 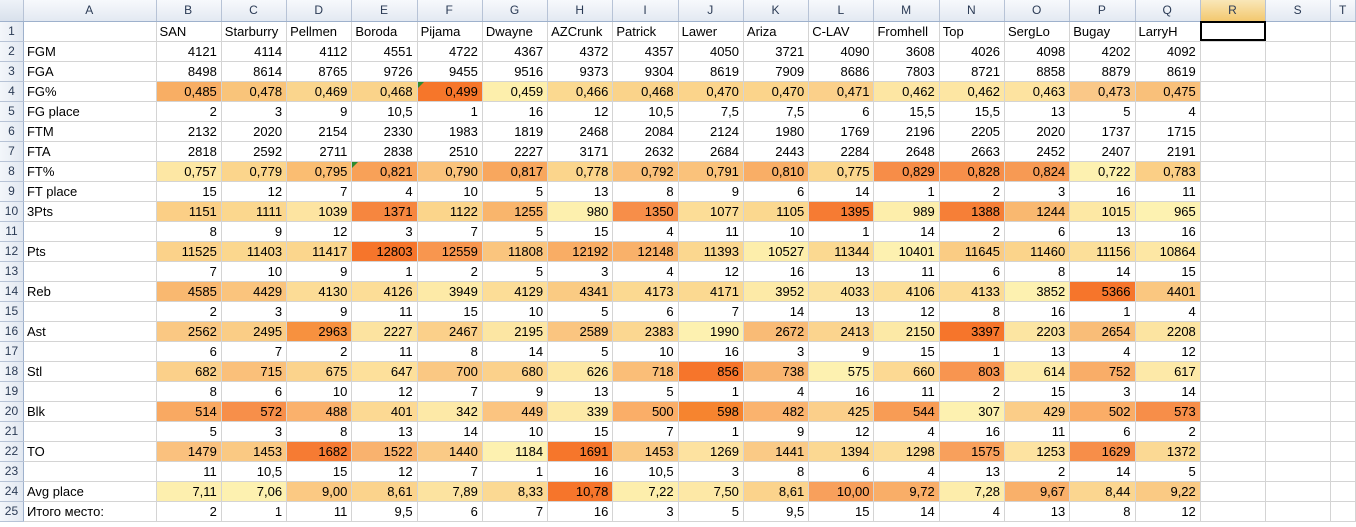 What do you see at coordinates (580, 151) in the screenshot?
I see `value-cell: 3171` at bounding box center [580, 151].